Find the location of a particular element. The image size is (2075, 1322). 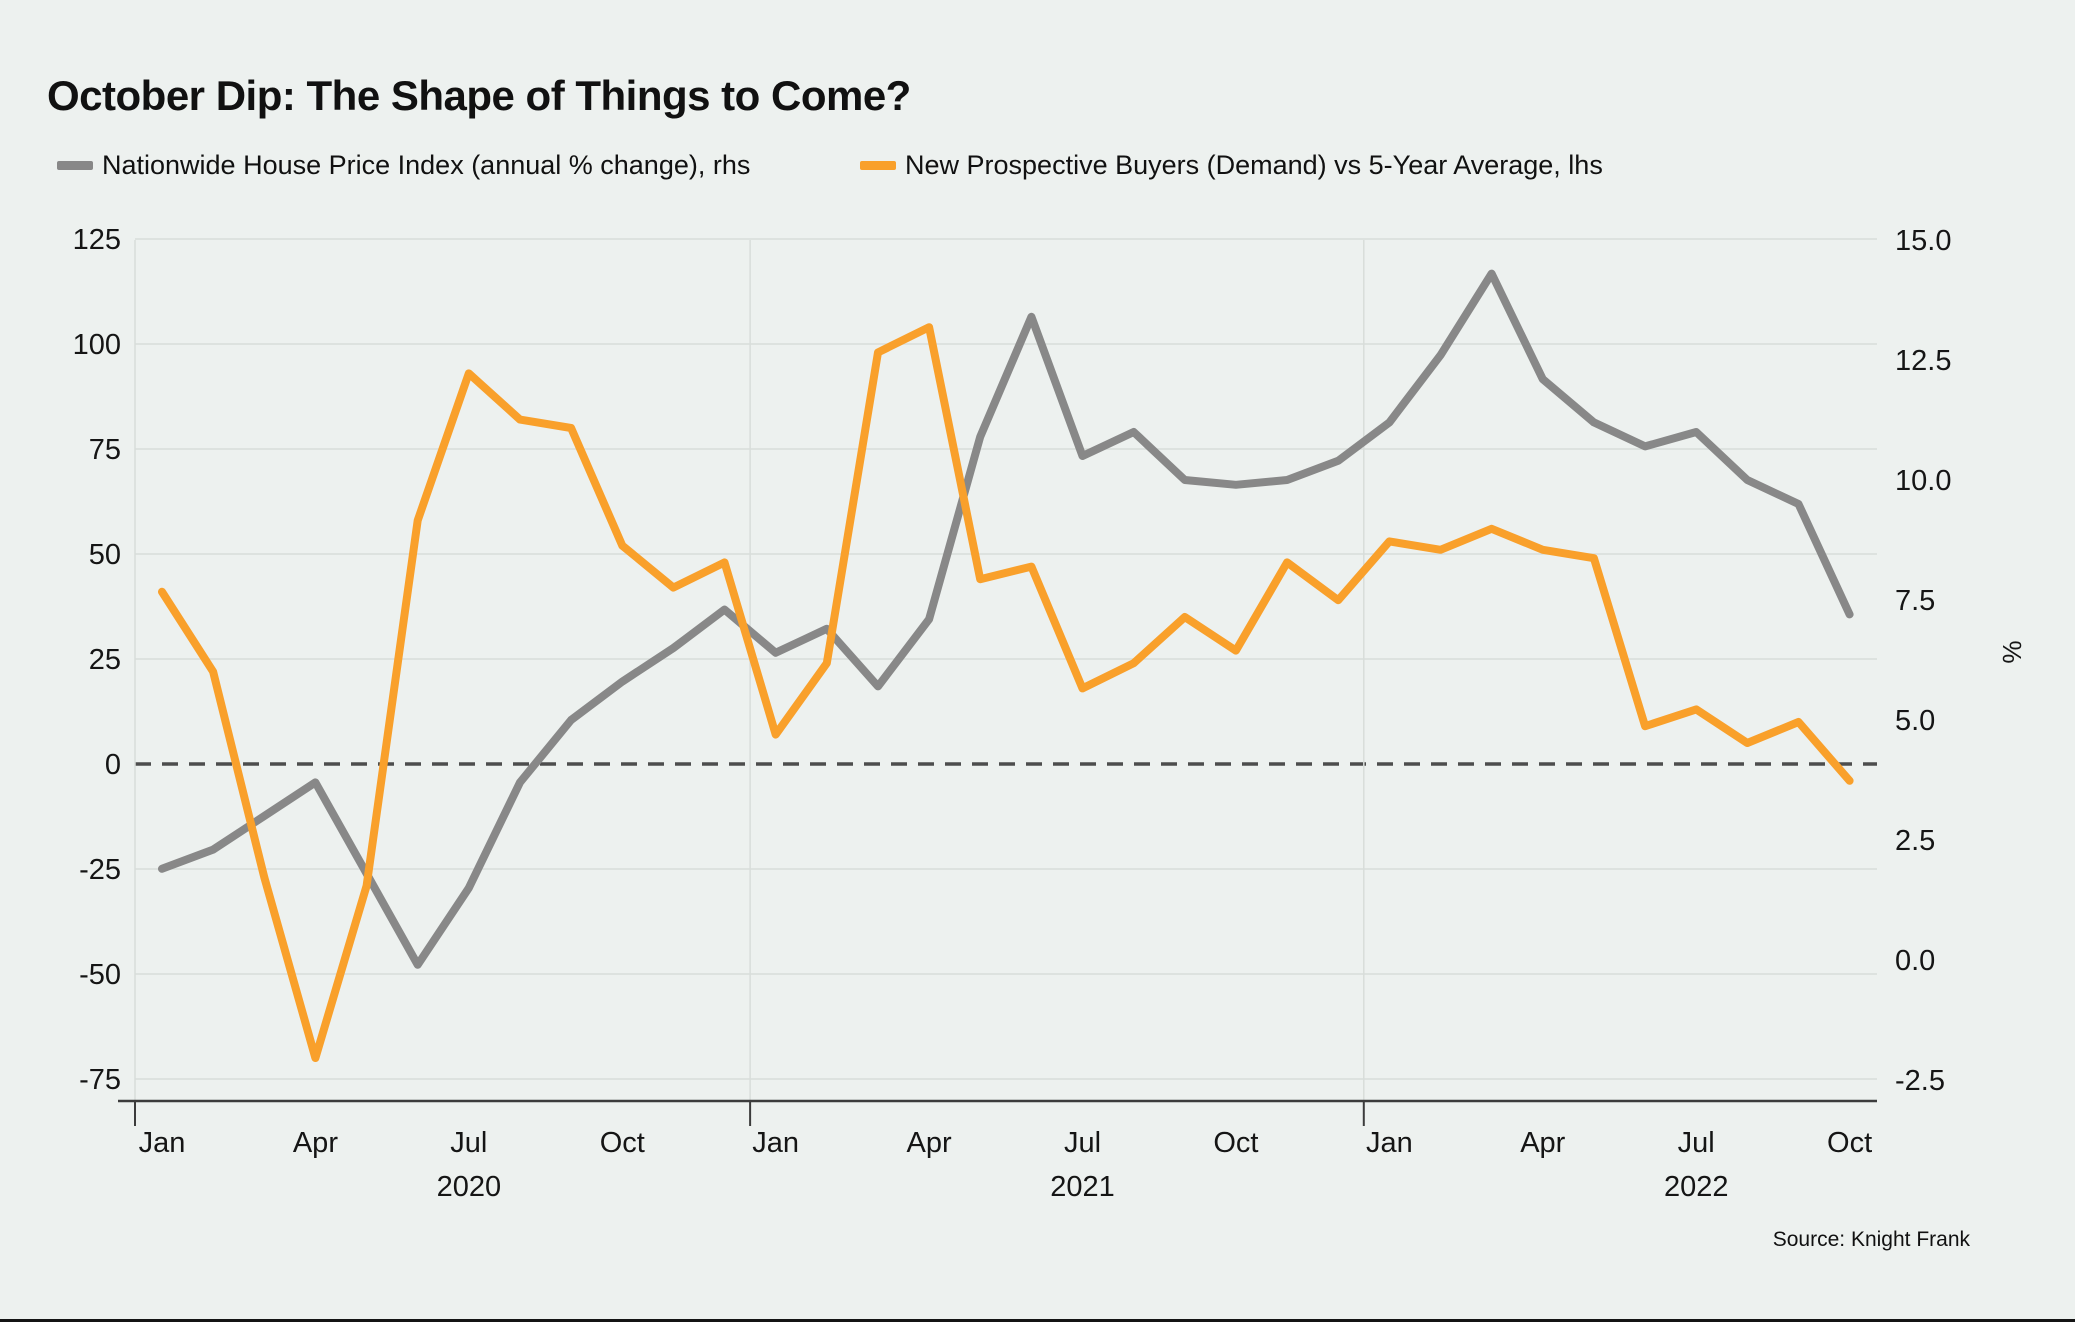

y-right-tick-label: 10.0 is located at coordinates (1923, 481).